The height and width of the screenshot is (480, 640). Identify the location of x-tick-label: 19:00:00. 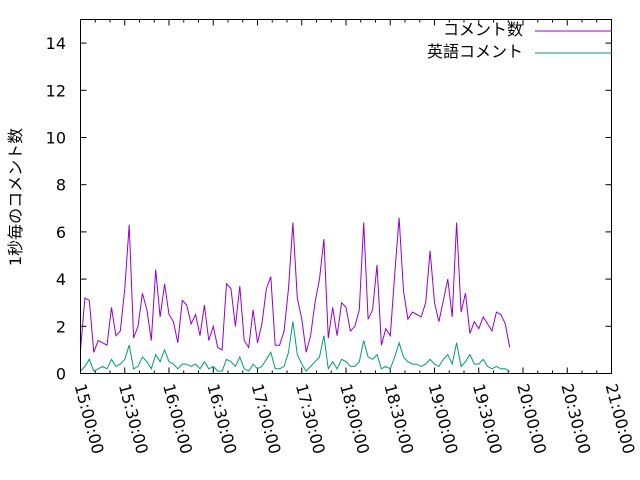
(443, 419).